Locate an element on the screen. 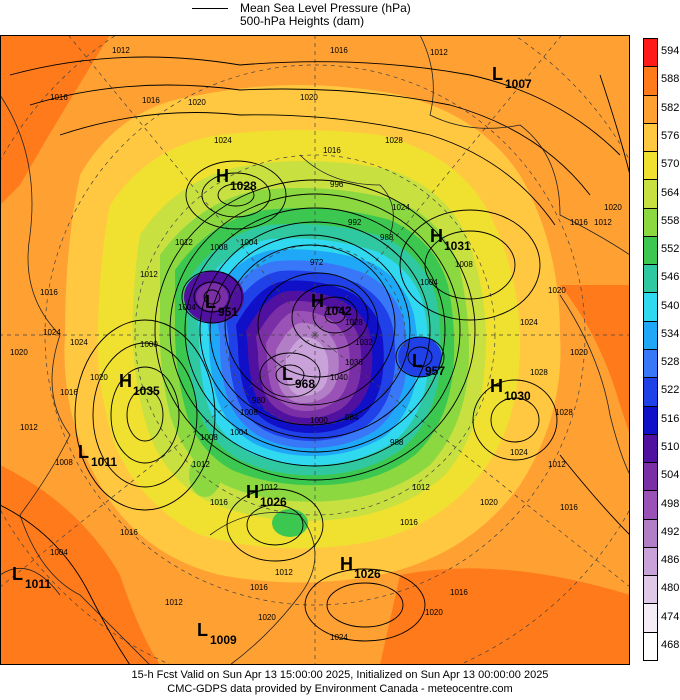 Image resolution: width=680 pixels, height=700 pixels. isobar-label: 988 is located at coordinates (387, 237).